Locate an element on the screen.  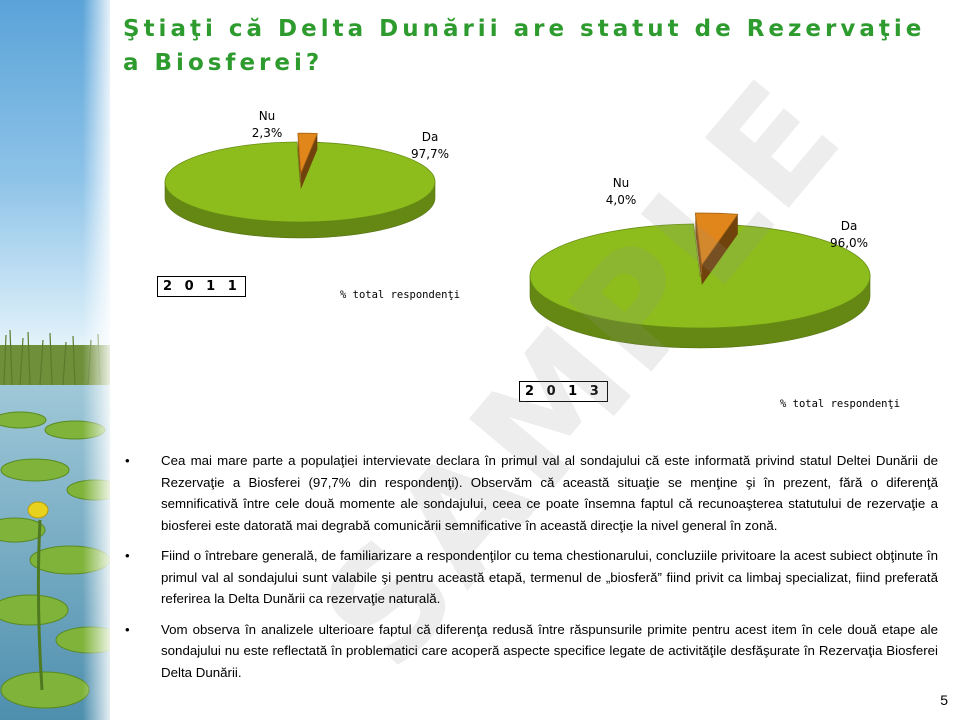
pie-label-da-value: 97,7% is located at coordinates (430, 154).